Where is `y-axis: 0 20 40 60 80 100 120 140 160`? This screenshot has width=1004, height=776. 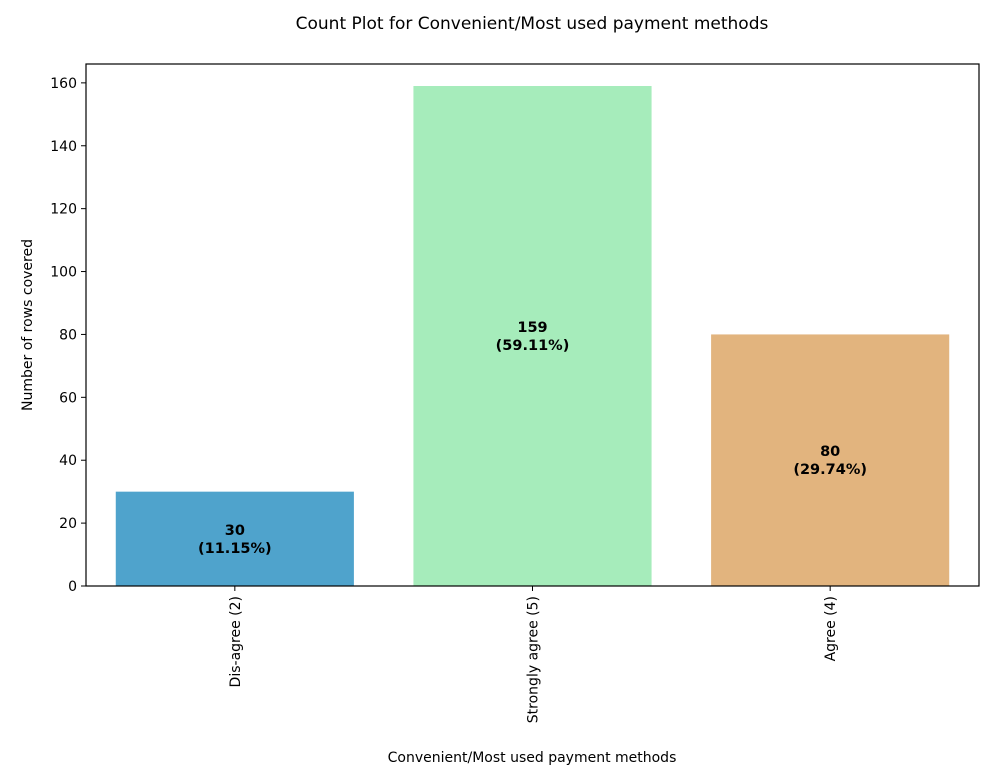 y-axis: 0 20 40 60 80 100 120 140 160 is located at coordinates (68, 335).